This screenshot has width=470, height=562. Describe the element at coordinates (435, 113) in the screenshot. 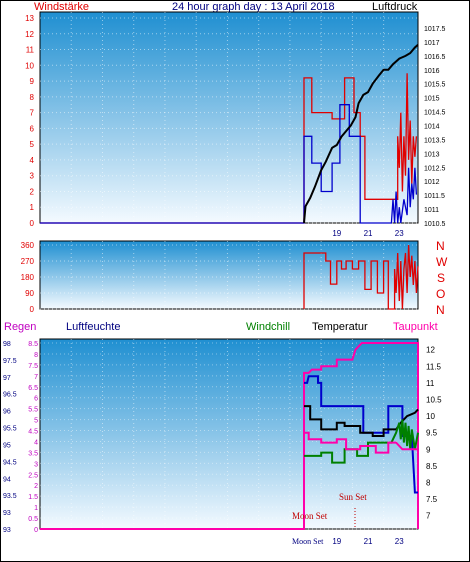

I see `pressure-axis-tick: 1014.5` at that location.